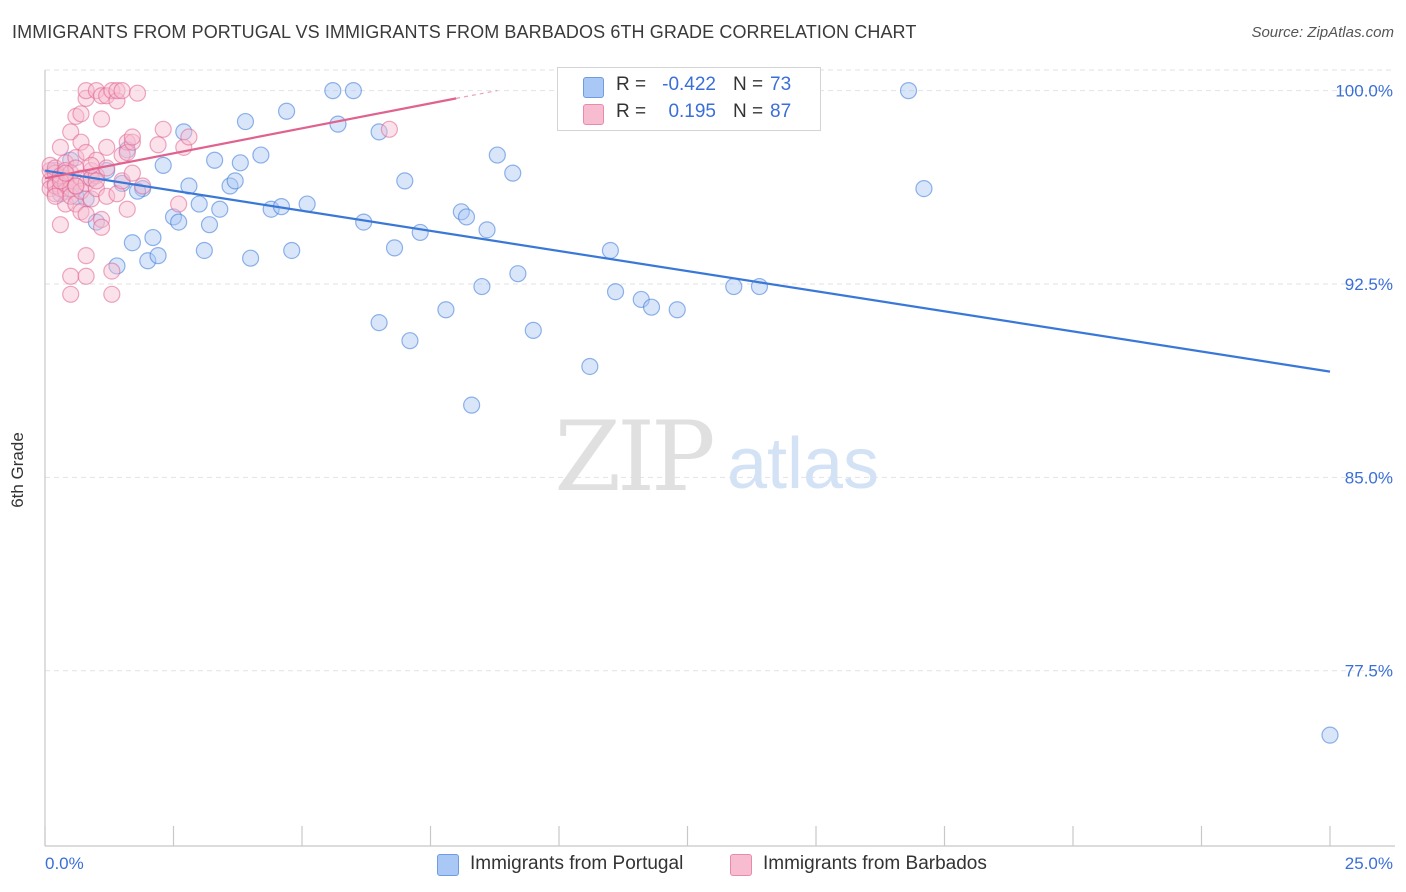 The image size is (1406, 892). I want to click on legend-n-value: 87, so click(781, 111).